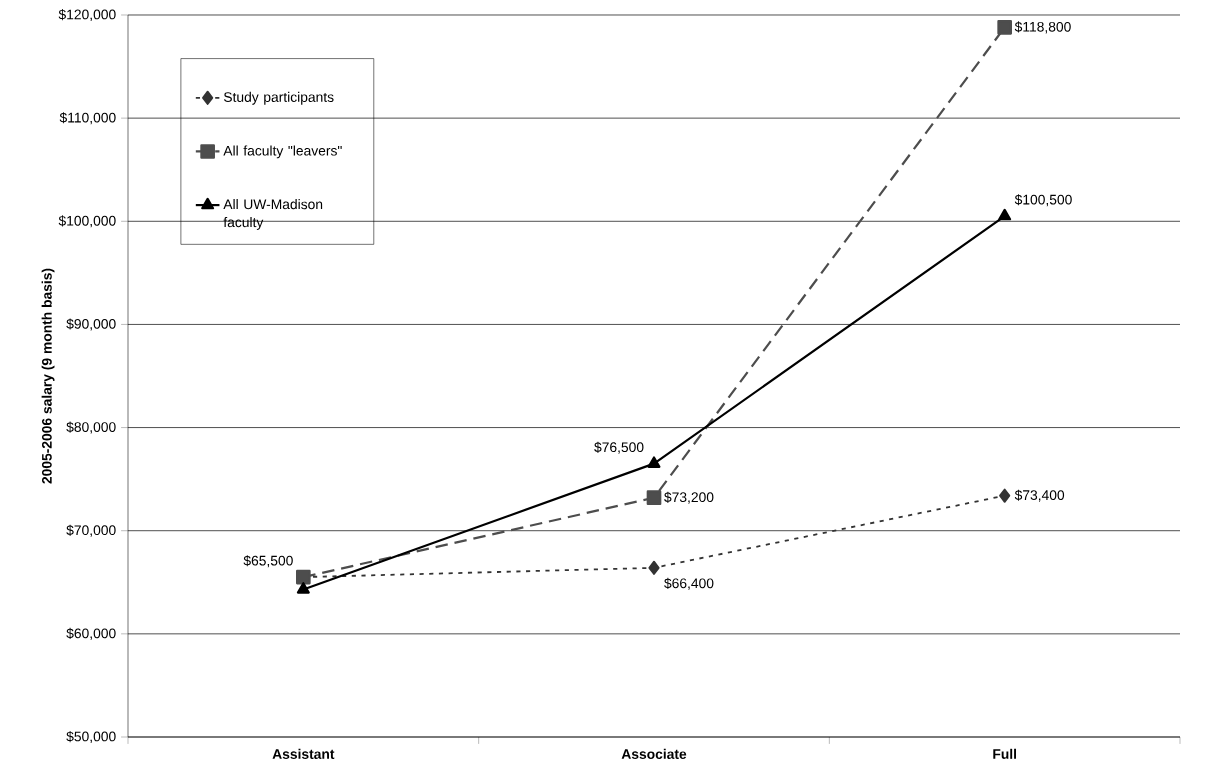 The height and width of the screenshot is (769, 1207). I want to click on y-tick-label: $100,000, so click(87, 221).